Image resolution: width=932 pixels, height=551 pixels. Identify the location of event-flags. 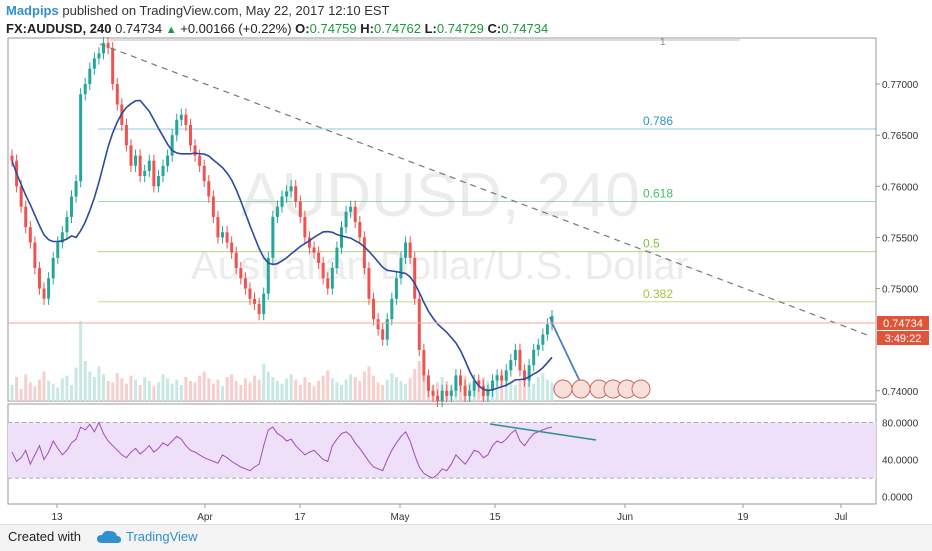
(602, 389).